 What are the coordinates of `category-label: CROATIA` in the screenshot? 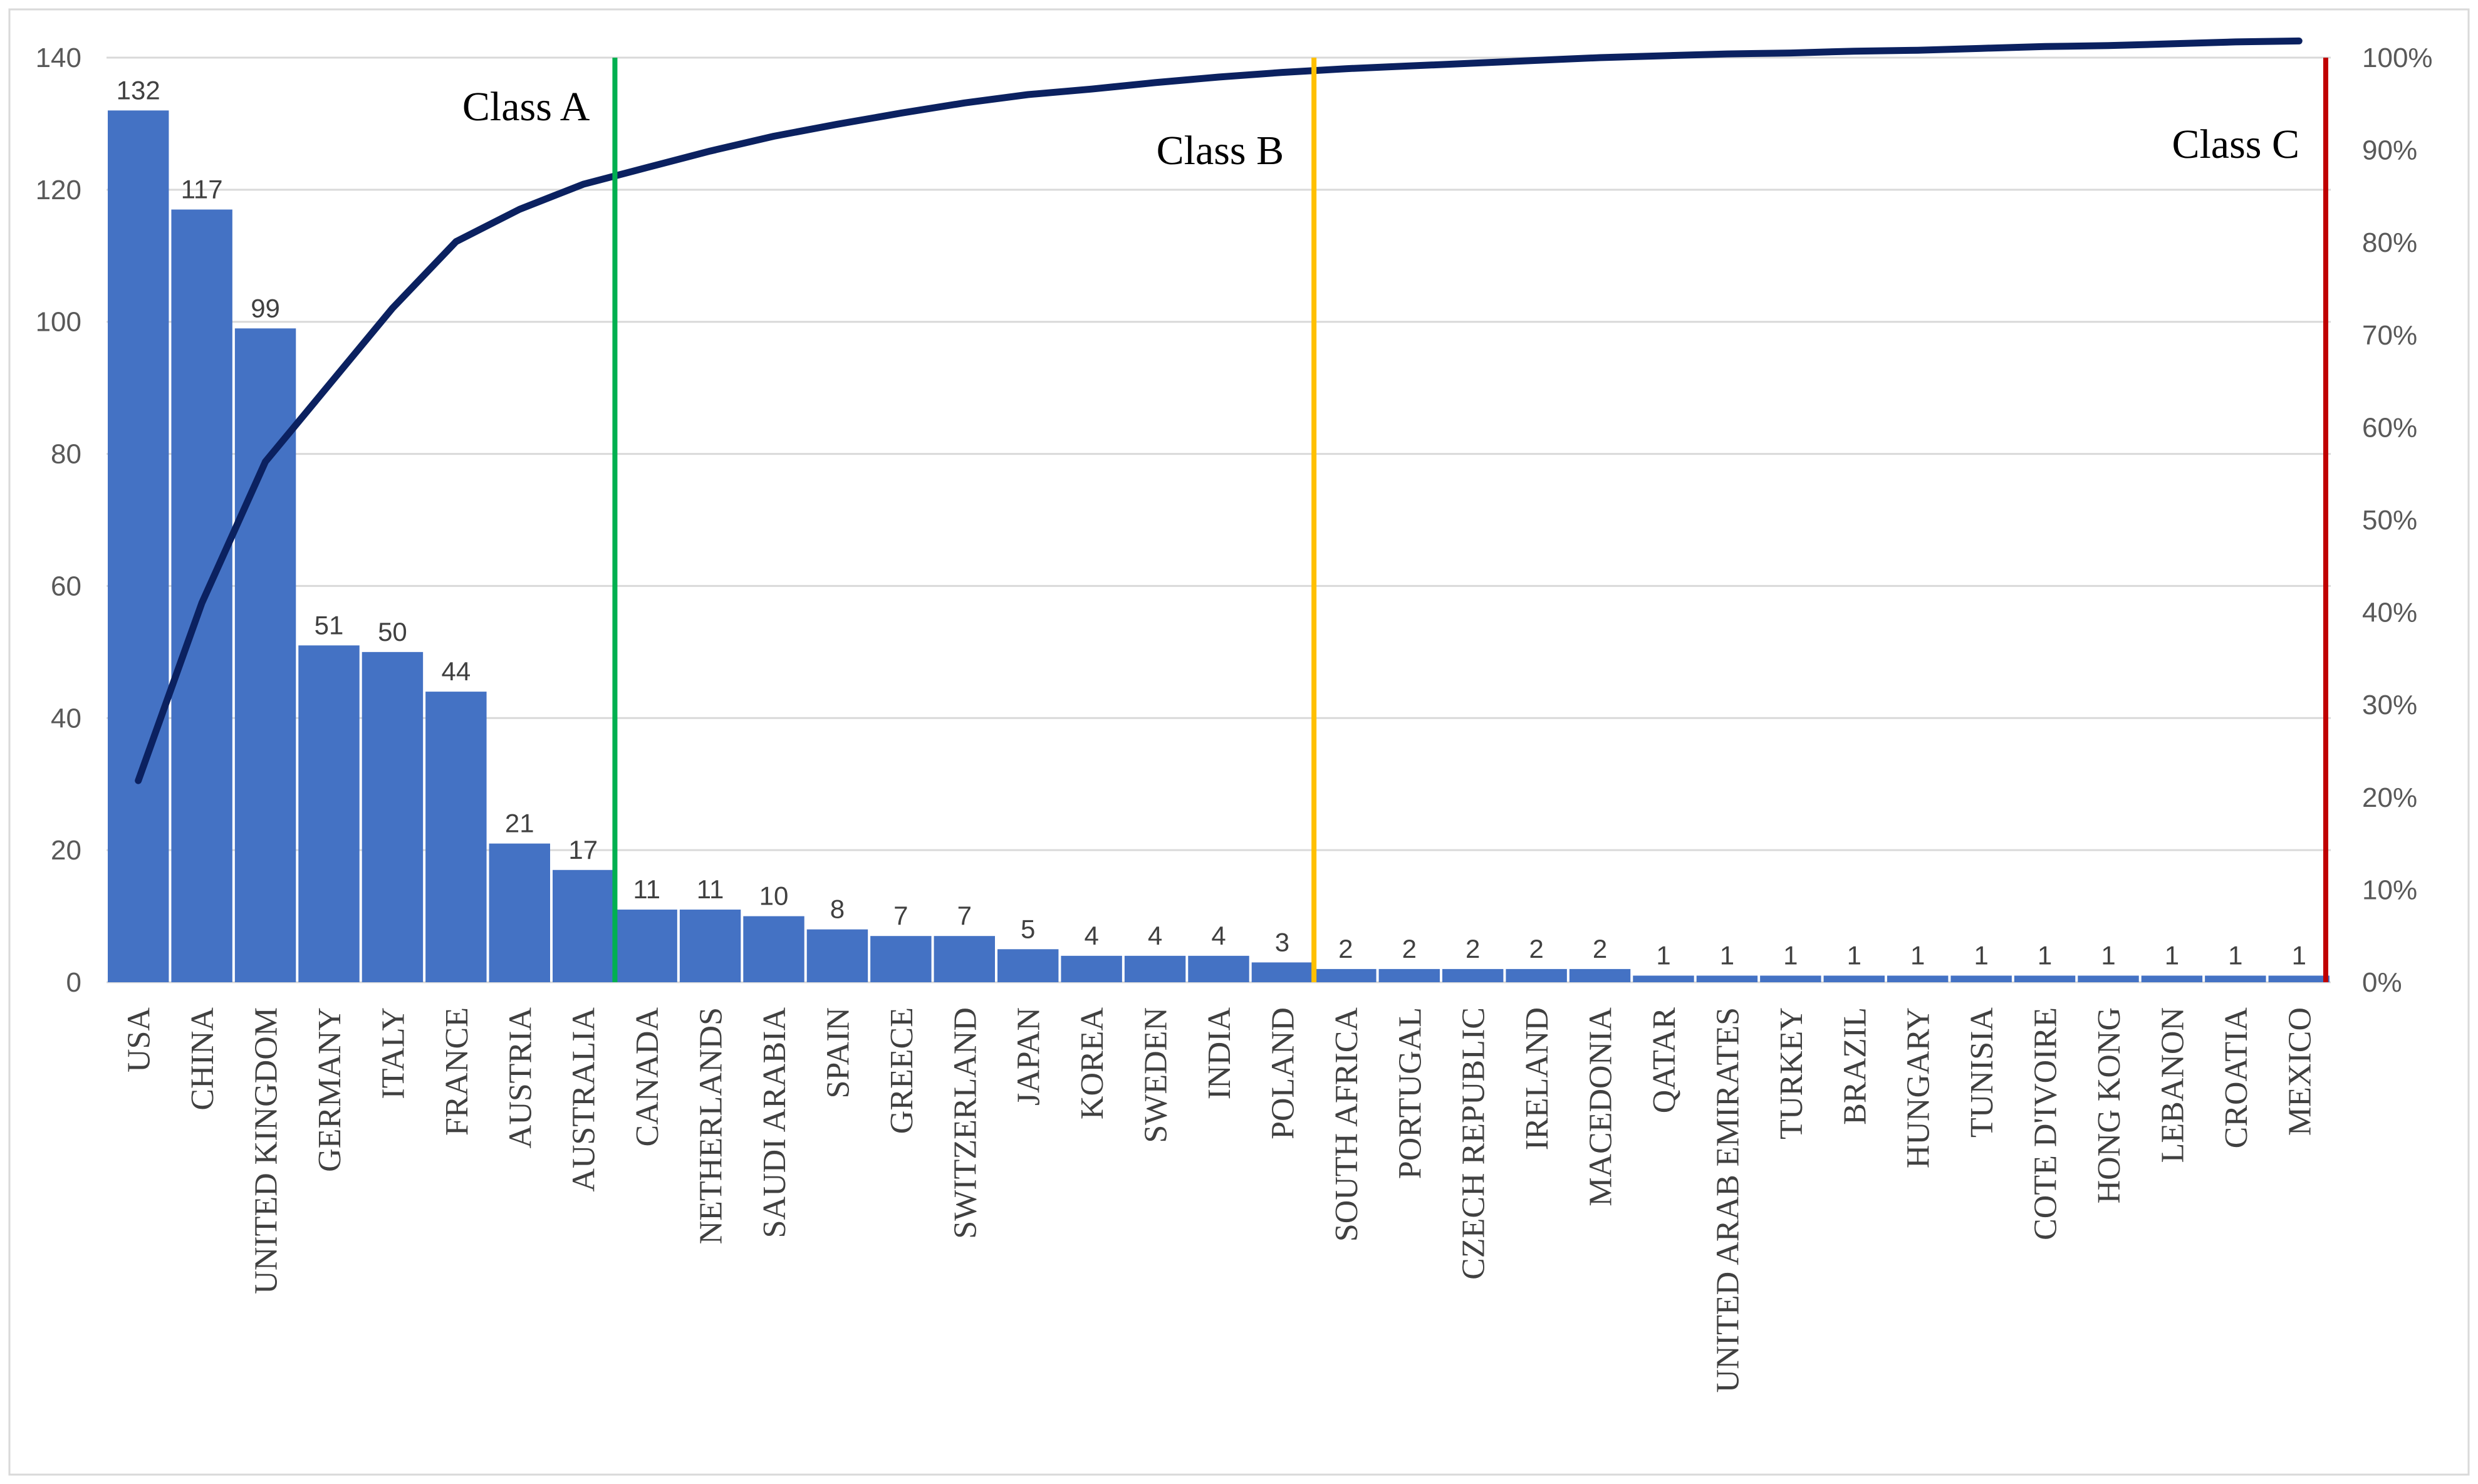 It's located at (2236, 1078).